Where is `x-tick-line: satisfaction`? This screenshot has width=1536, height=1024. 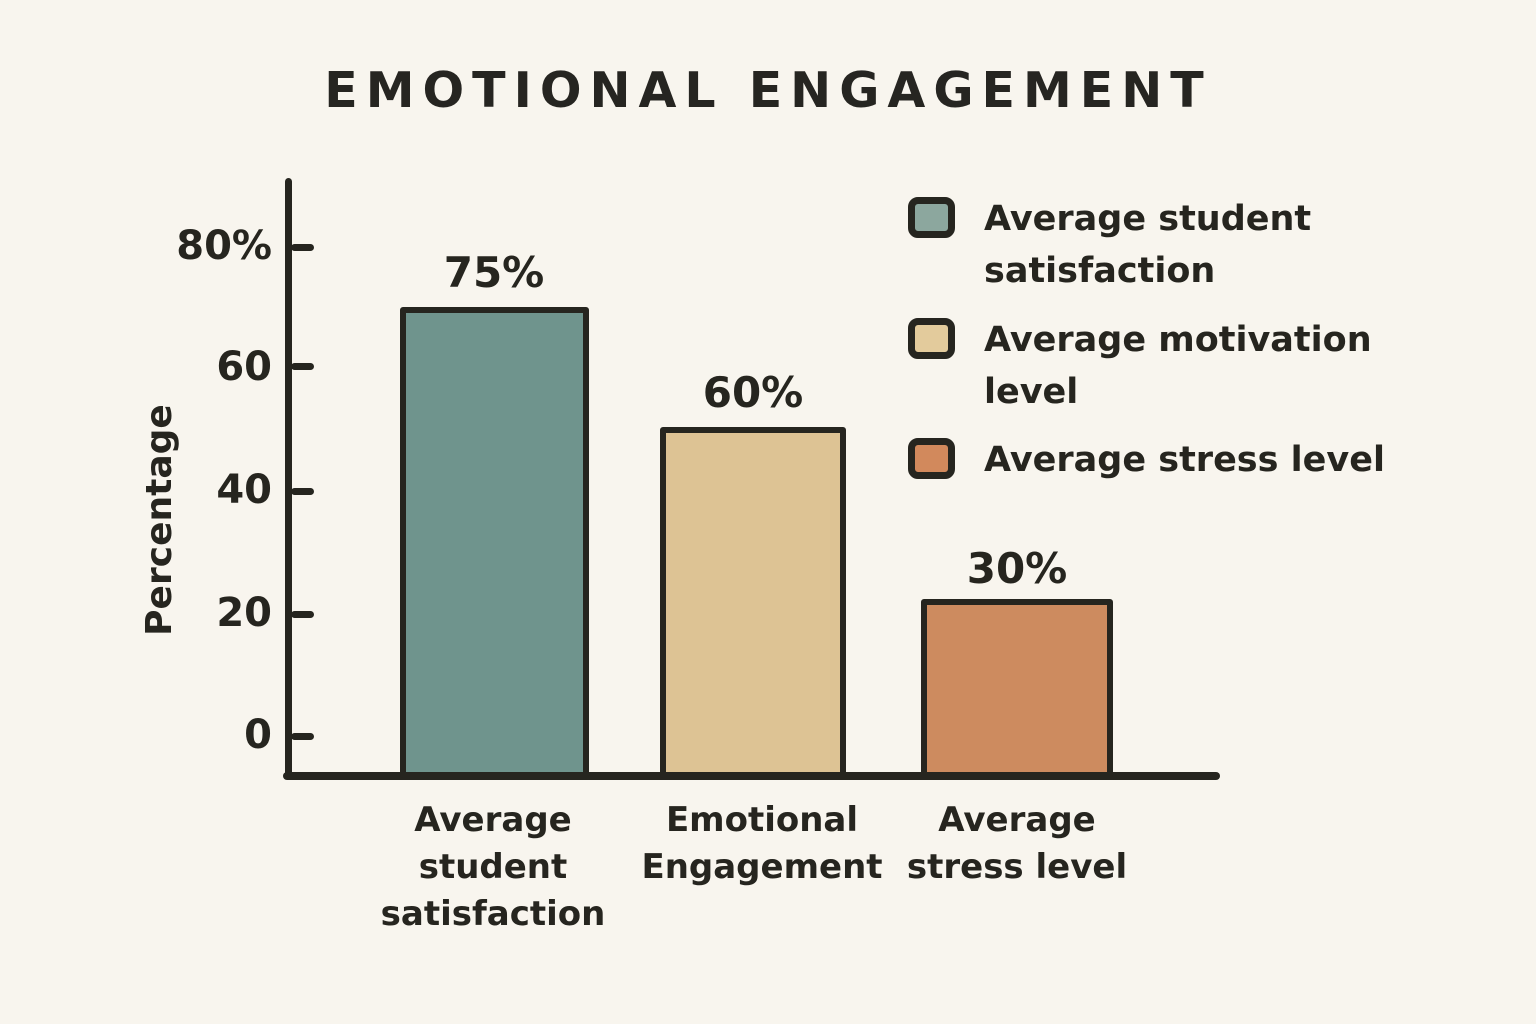 x-tick-line: satisfaction is located at coordinates (493, 914).